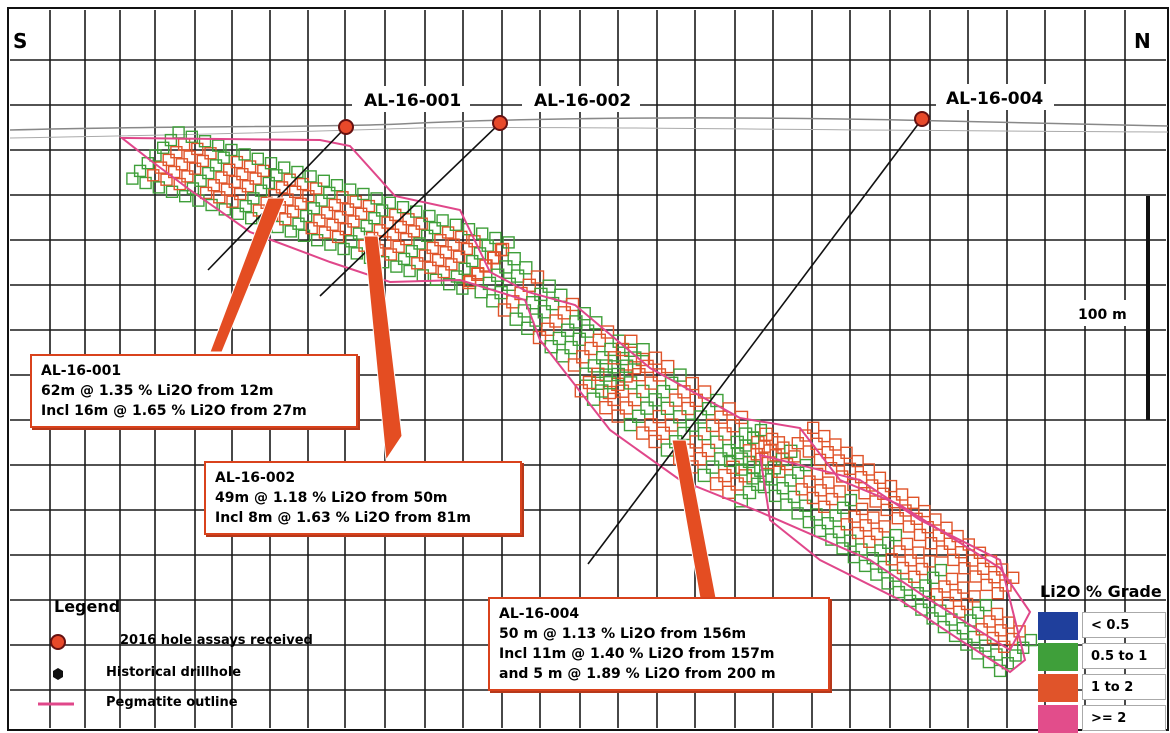 The image size is (1170, 733). Describe the element at coordinates (172, 702) in the screenshot. I see `legend-label: Pegmatite outline` at that location.